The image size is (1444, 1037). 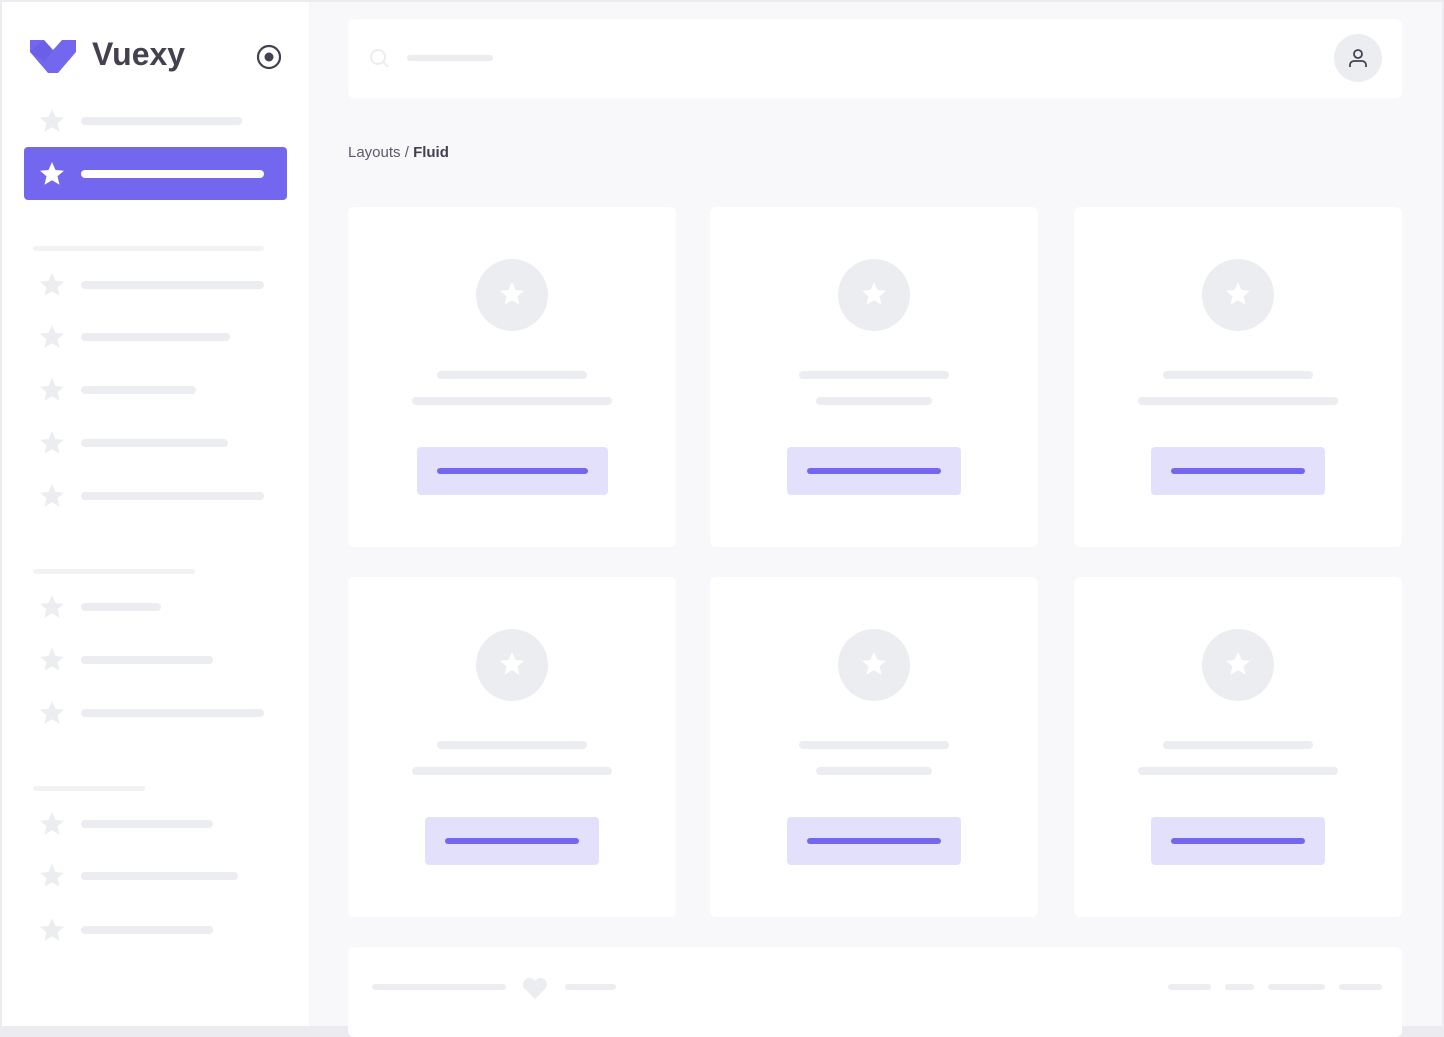 What do you see at coordinates (875, 58) in the screenshot?
I see `navbar` at bounding box center [875, 58].